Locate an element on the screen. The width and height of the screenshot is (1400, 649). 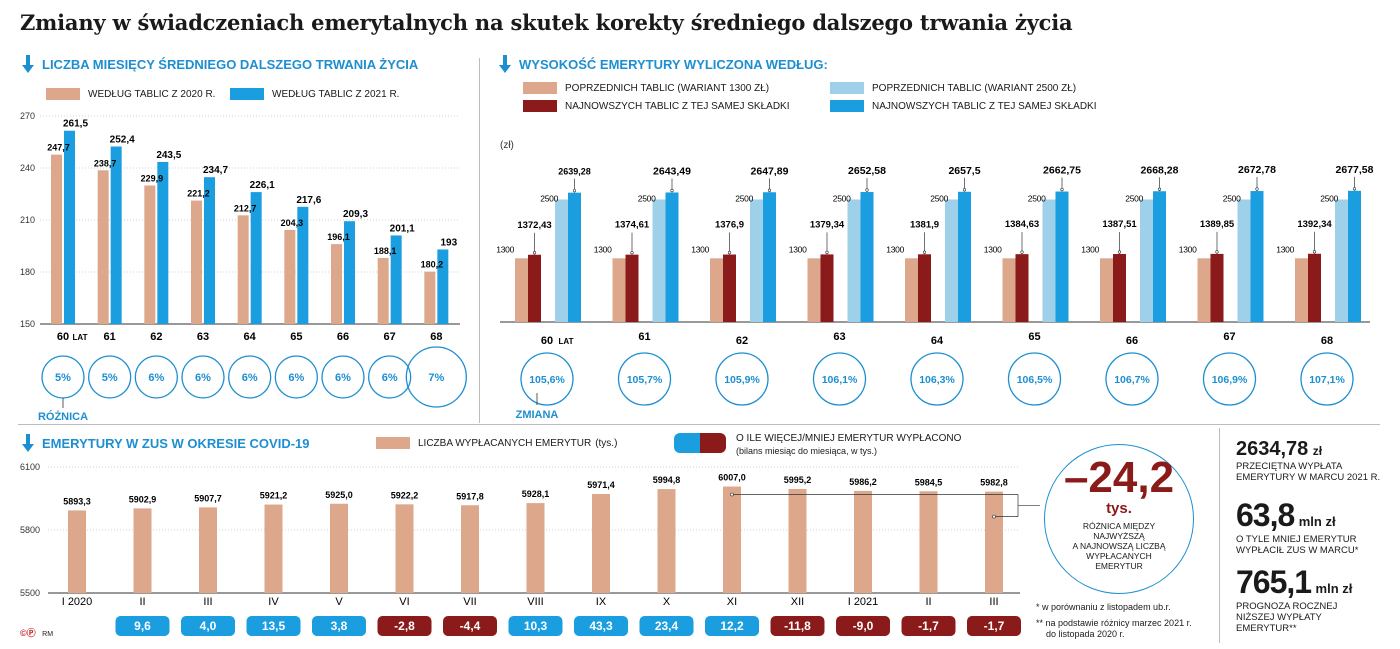
balance-label: 3,8 is located at coordinates (339, 626).